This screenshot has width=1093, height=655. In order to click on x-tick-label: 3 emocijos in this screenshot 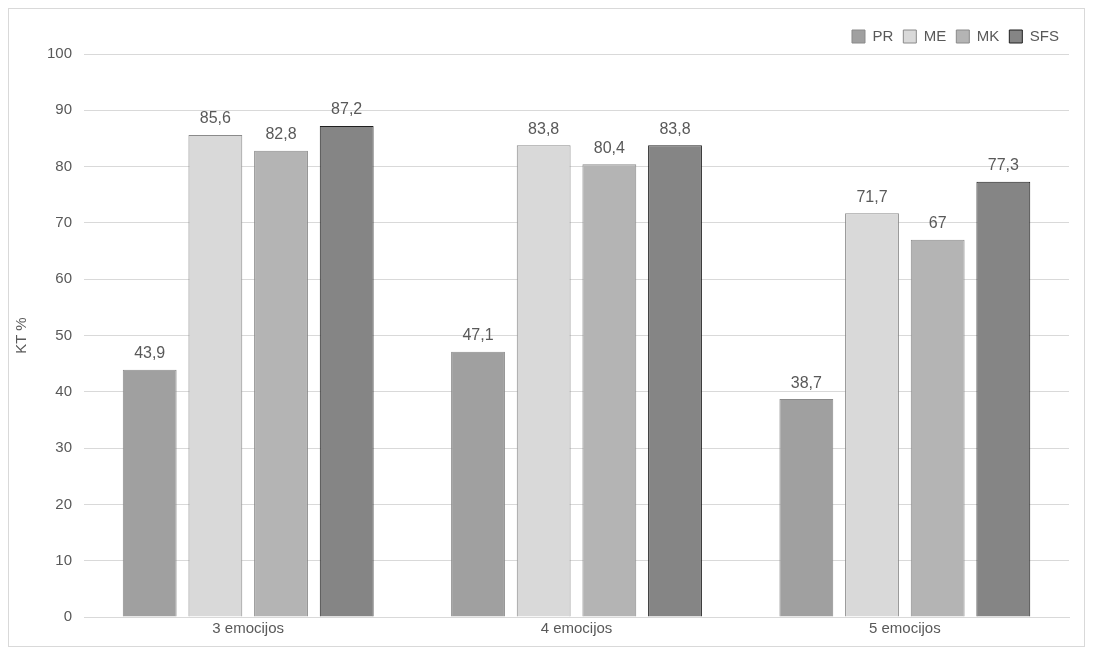, I will do `click(248, 628)`.